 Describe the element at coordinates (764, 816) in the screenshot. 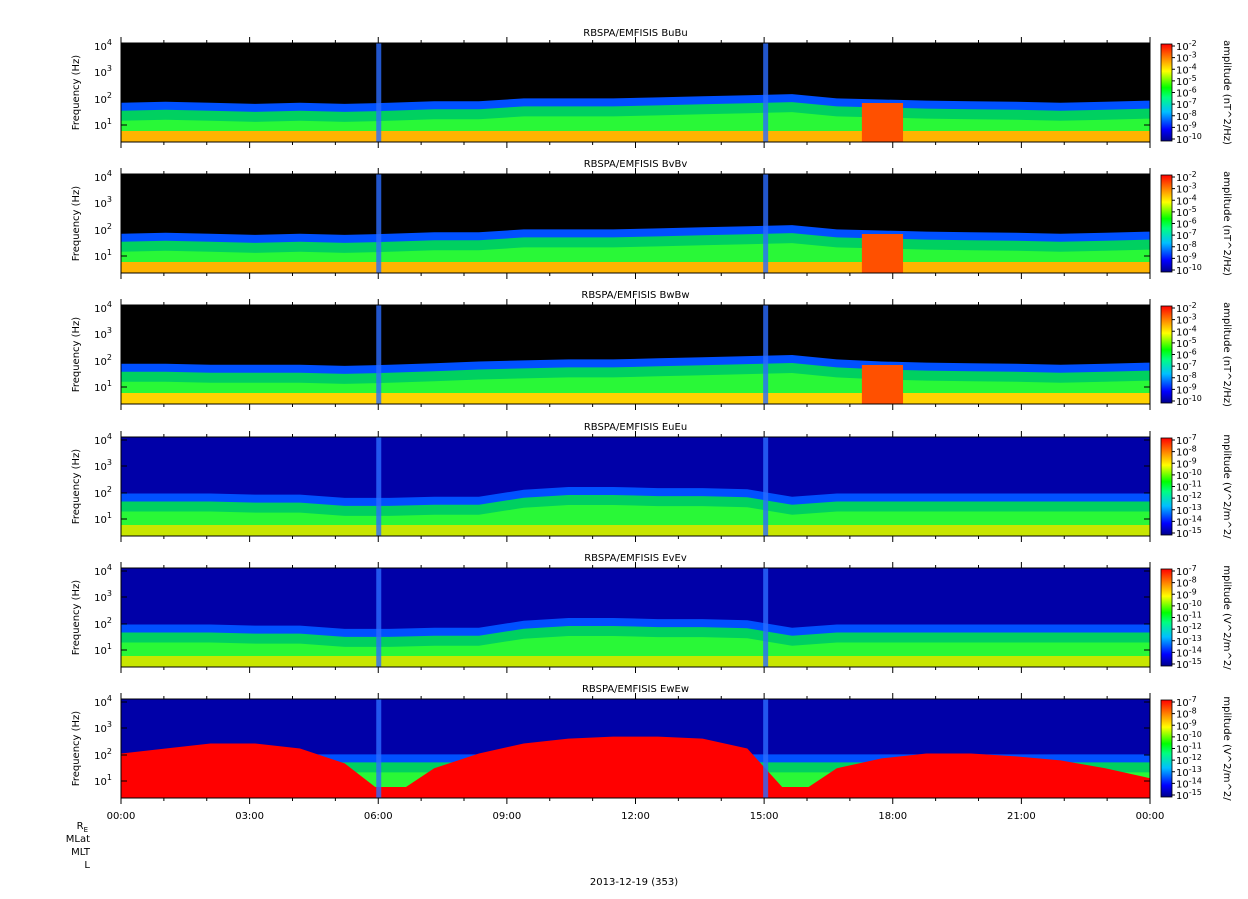

I see `x-tick-label: 15:00` at that location.